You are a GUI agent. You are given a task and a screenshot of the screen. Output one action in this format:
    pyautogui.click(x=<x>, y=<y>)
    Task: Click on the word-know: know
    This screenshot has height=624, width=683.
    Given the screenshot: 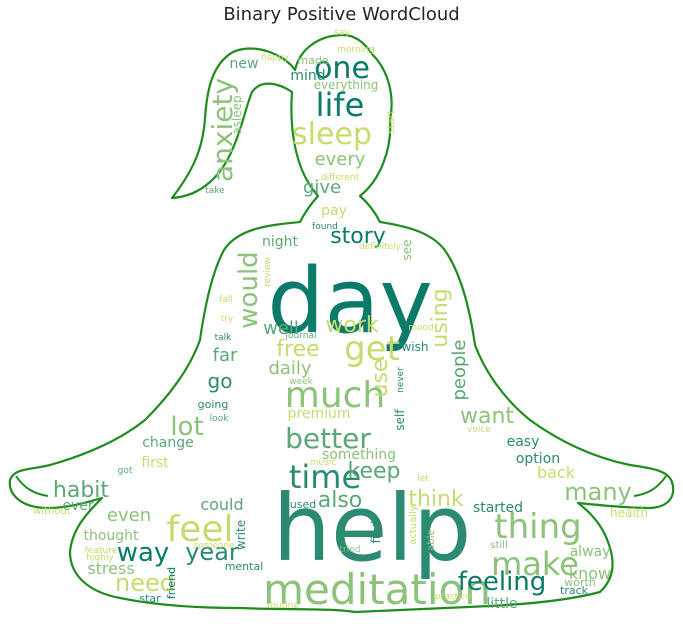 What is the action you would take?
    pyautogui.click(x=590, y=573)
    